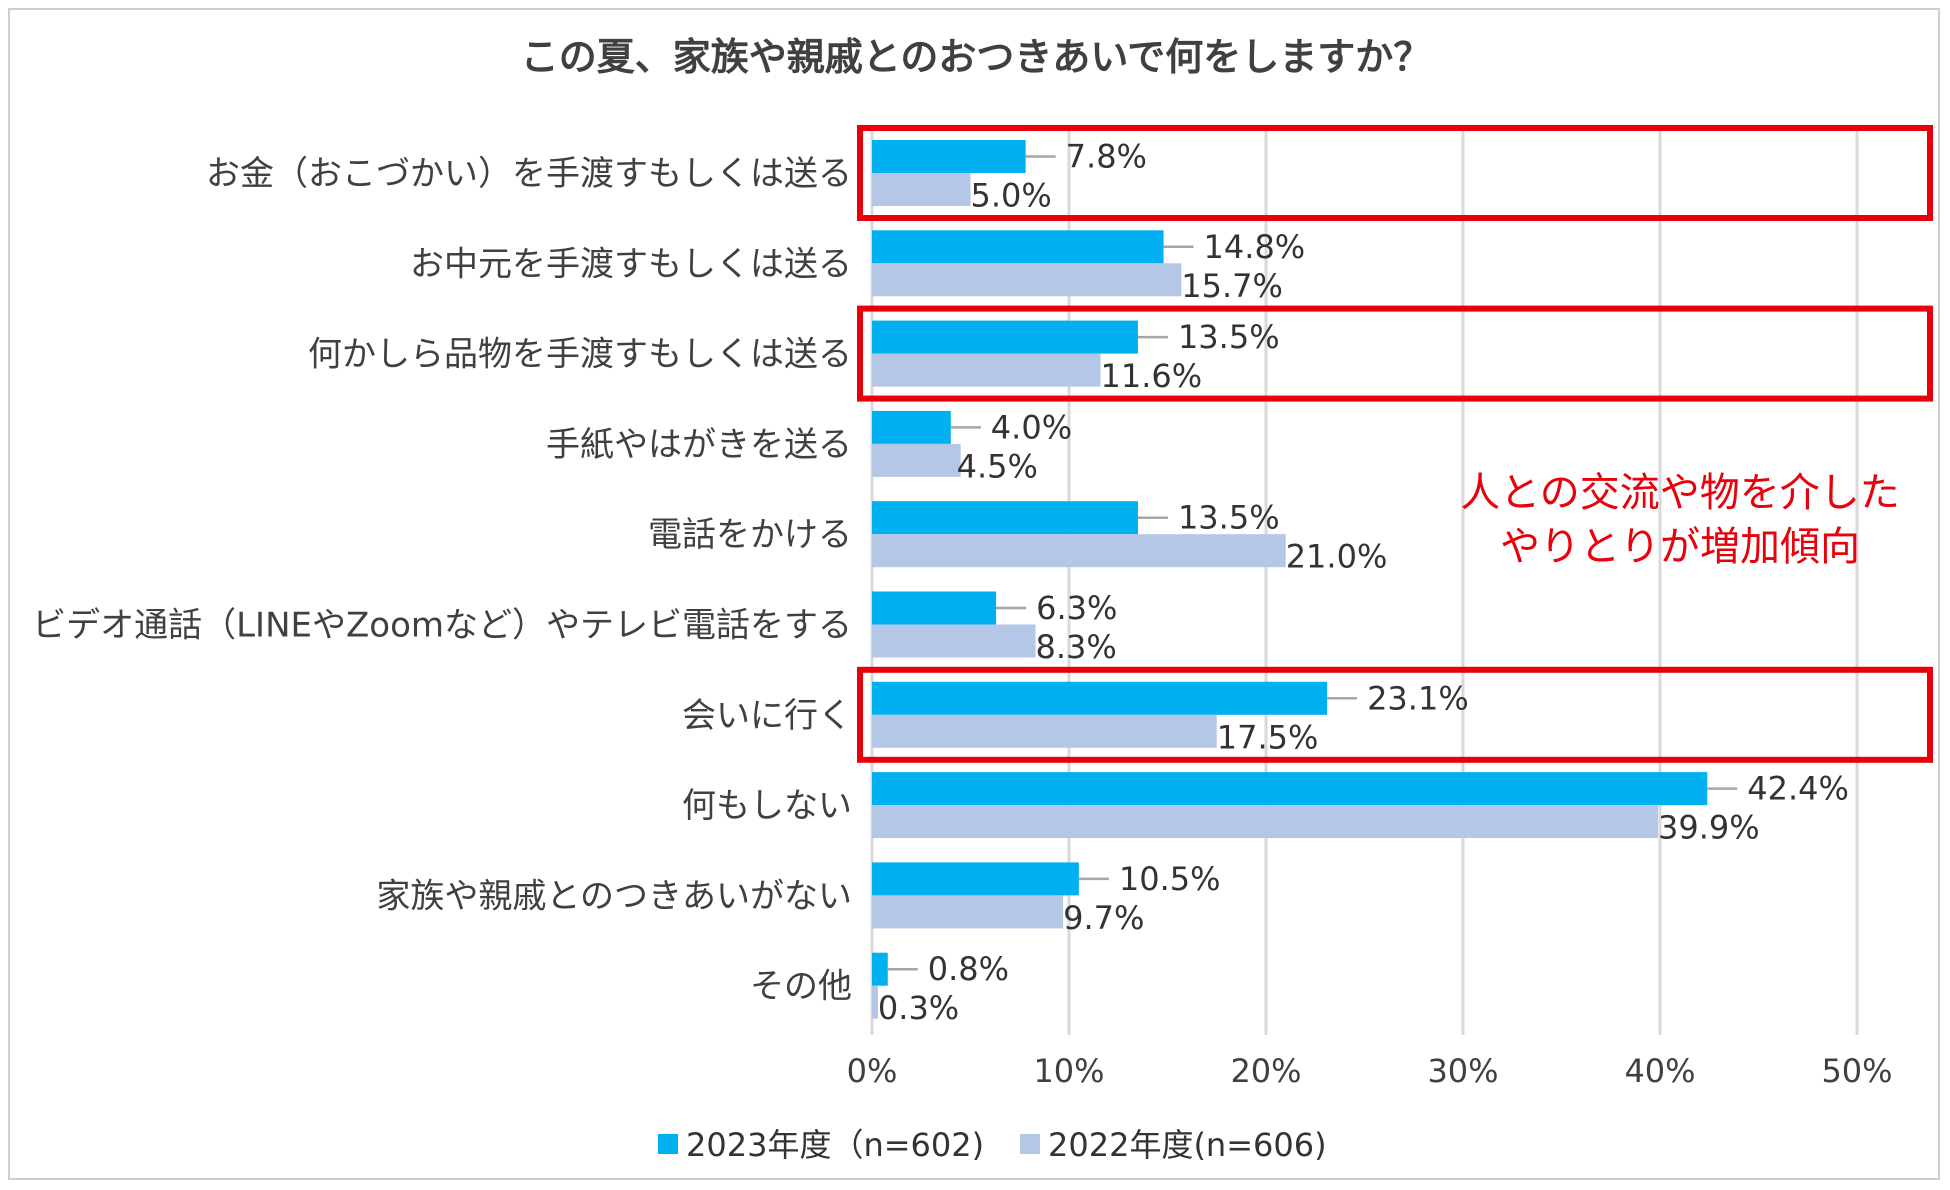  Describe the element at coordinates (1031, 427) in the screenshot. I see `value-label-2023: 4.0%` at that location.